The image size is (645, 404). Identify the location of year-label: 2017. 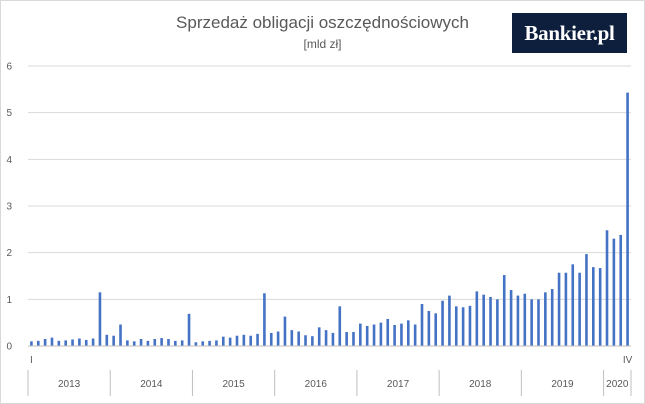
(398, 384).